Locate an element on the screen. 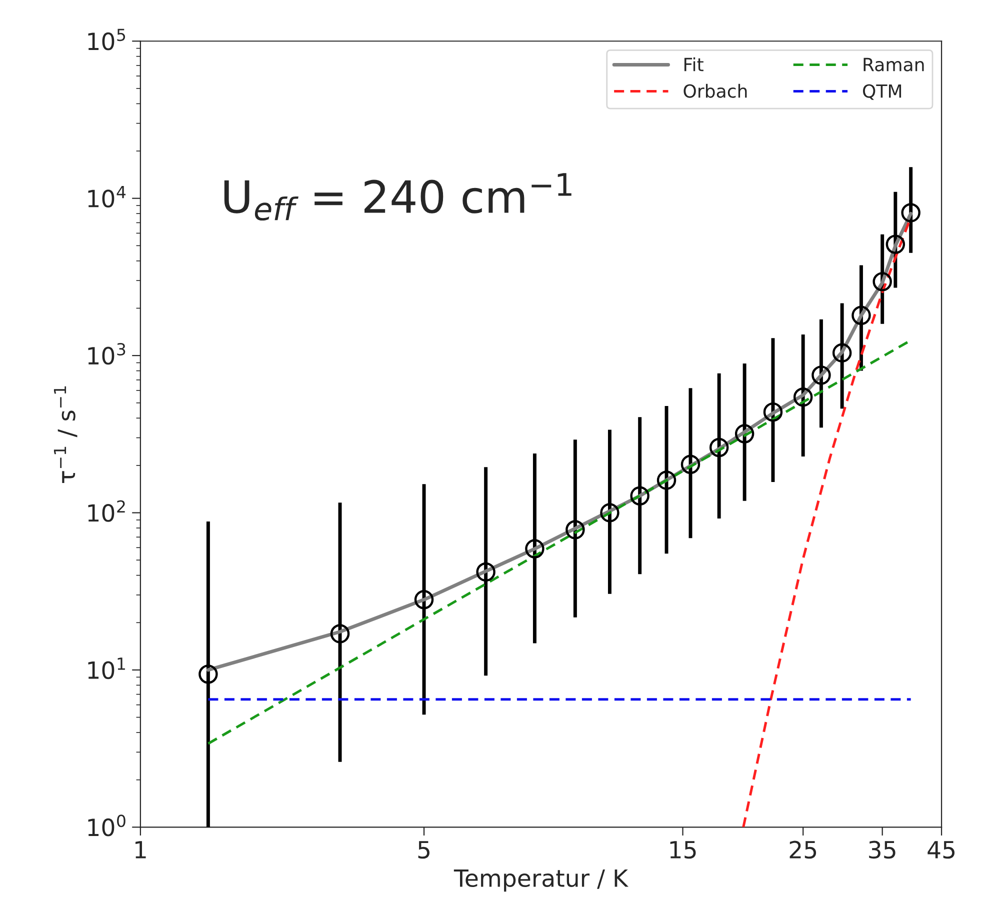 The width and height of the screenshot is (989, 914). y-tick-label: 10$^{5}$ is located at coordinates (107, 39).